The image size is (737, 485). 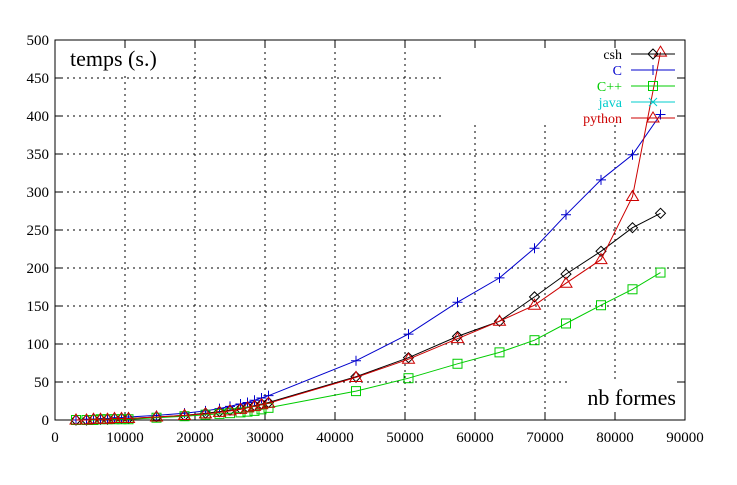 I want to click on y-tick-label: 350, so click(x=38, y=155).